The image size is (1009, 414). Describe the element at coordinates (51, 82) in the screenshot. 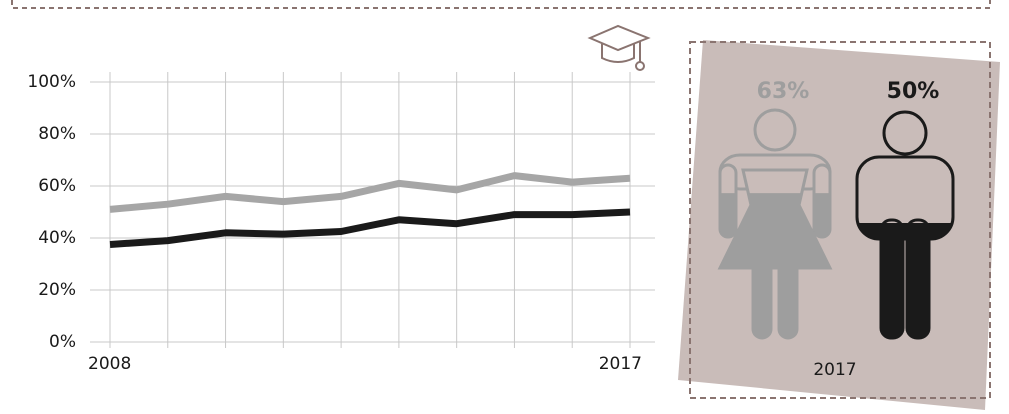

I see `y-tick-label: 100%` at that location.